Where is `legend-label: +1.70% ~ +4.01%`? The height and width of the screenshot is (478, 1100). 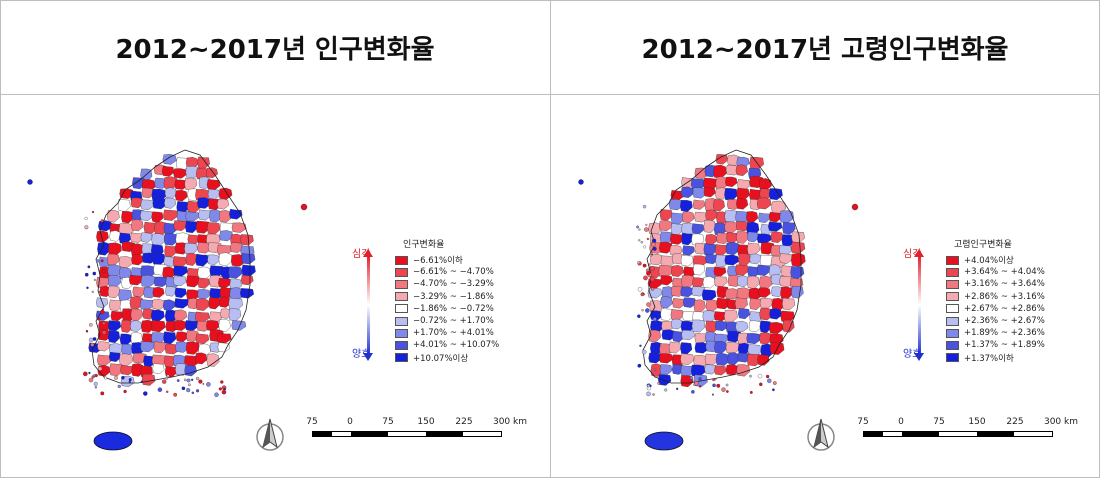 legend-label: +1.70% ~ +4.01% is located at coordinates (453, 333).